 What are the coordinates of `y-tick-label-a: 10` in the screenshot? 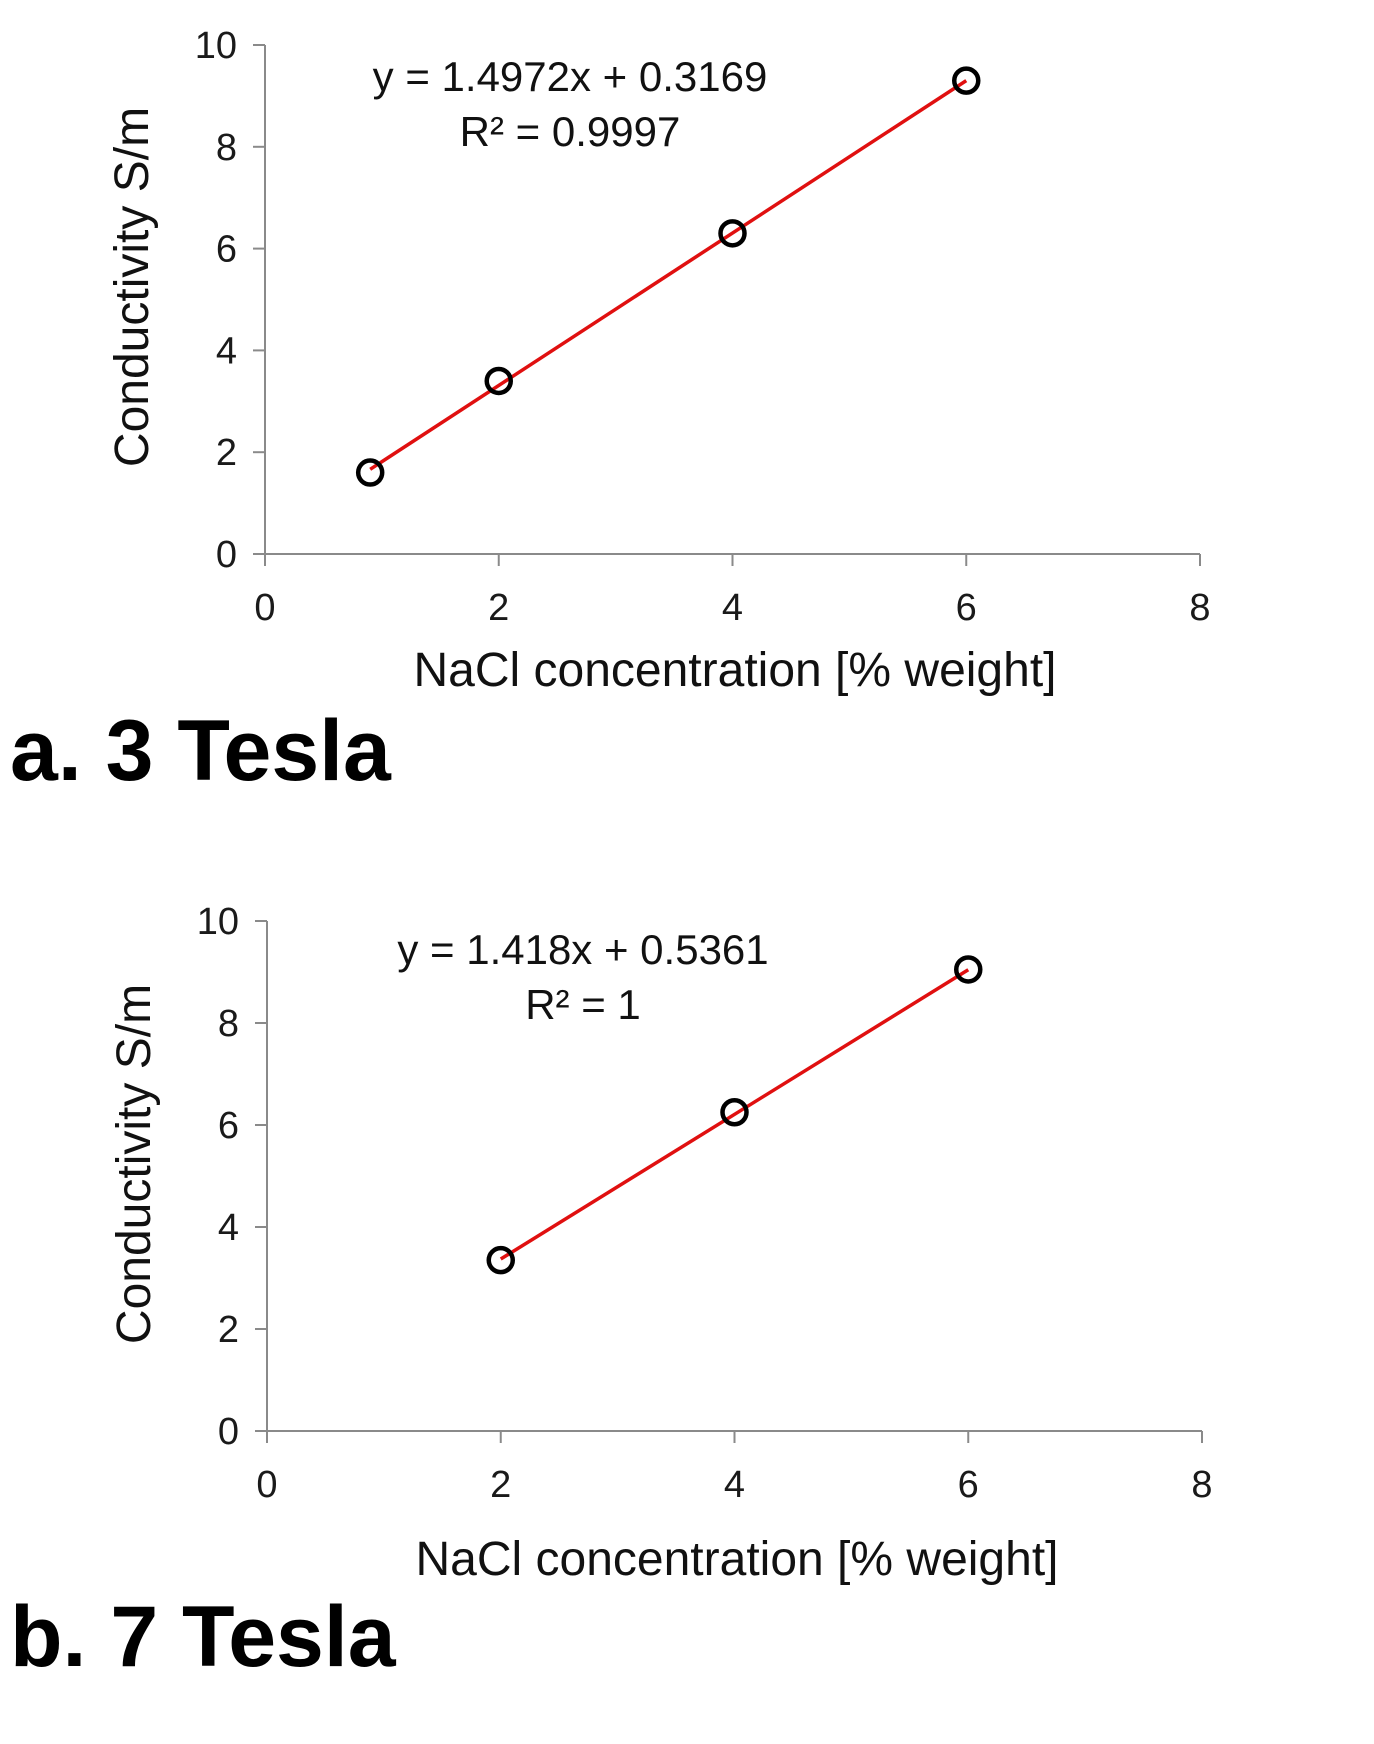 It's located at (216, 46).